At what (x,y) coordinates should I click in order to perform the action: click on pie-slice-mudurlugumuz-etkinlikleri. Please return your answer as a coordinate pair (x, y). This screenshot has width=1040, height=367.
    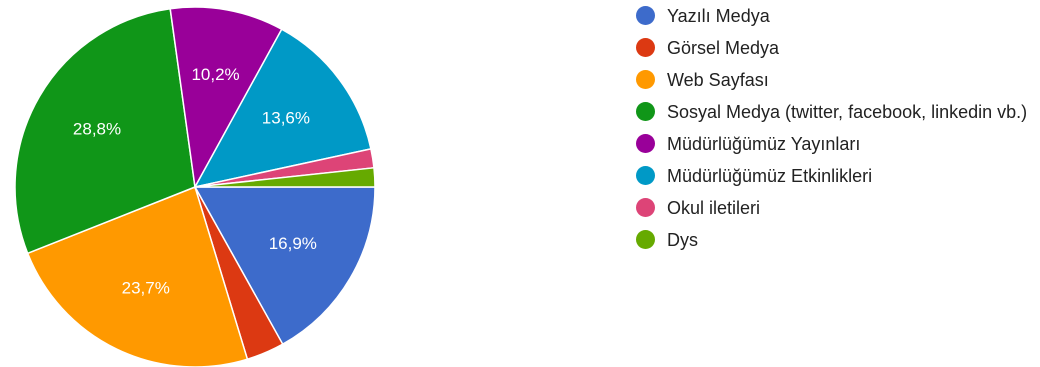
    Looking at the image, I should click on (282, 108).